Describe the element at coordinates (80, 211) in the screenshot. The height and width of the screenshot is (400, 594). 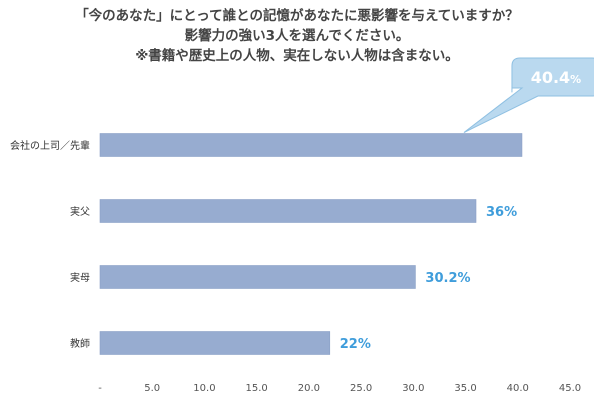
I see `category-label: 実父` at that location.